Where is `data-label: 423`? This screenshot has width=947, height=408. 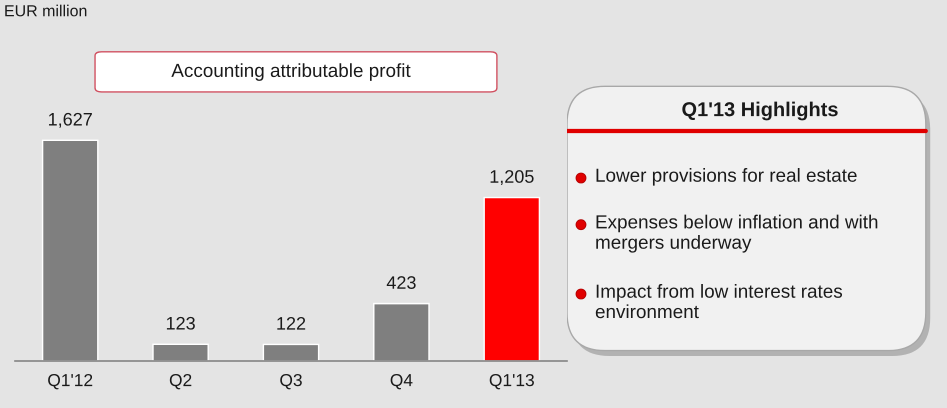 data-label: 423 is located at coordinates (401, 282).